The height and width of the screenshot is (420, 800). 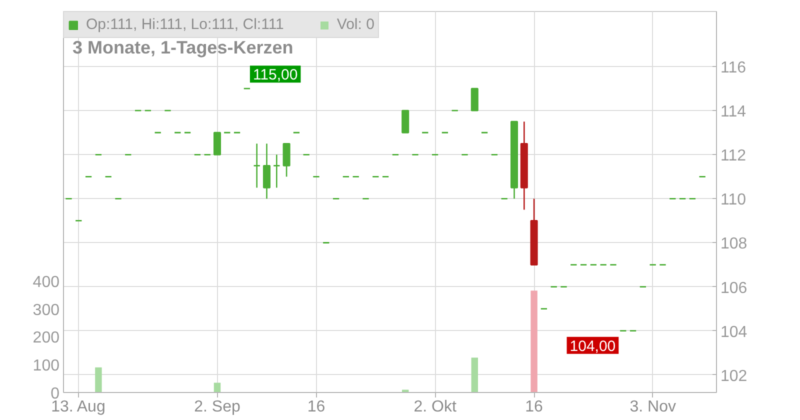 What do you see at coordinates (734, 288) in the screenshot?
I see `y-tick-label: 106` at bounding box center [734, 288].